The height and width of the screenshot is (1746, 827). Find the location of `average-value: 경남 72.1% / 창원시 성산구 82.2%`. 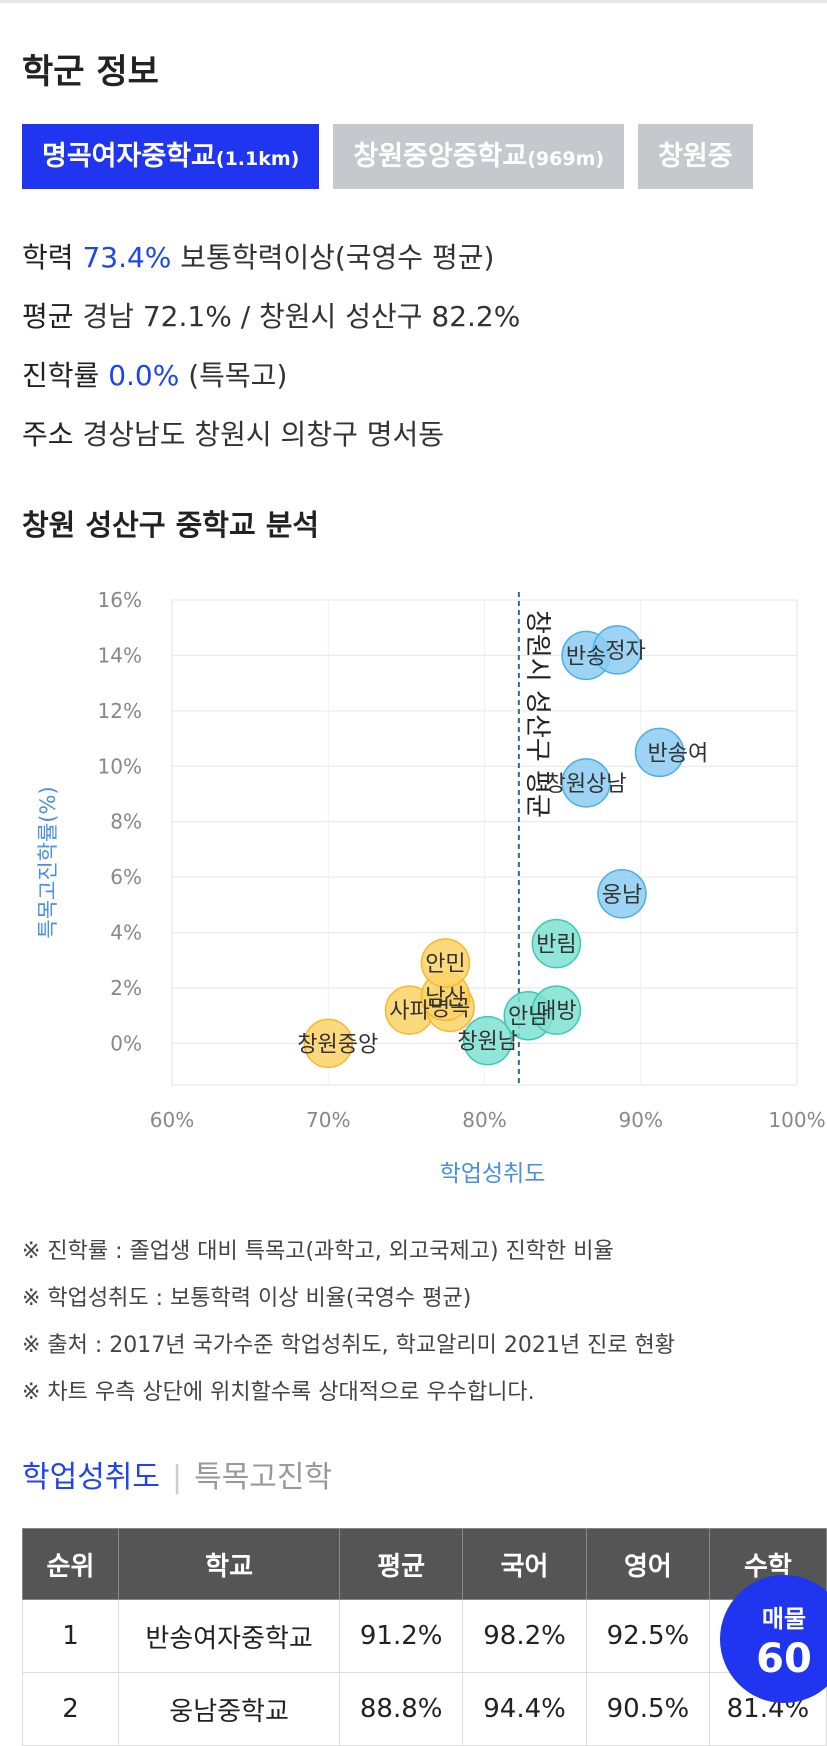

average-value: 경남 72.1% / 창원시 성산구 82.2% is located at coordinates (301, 316).